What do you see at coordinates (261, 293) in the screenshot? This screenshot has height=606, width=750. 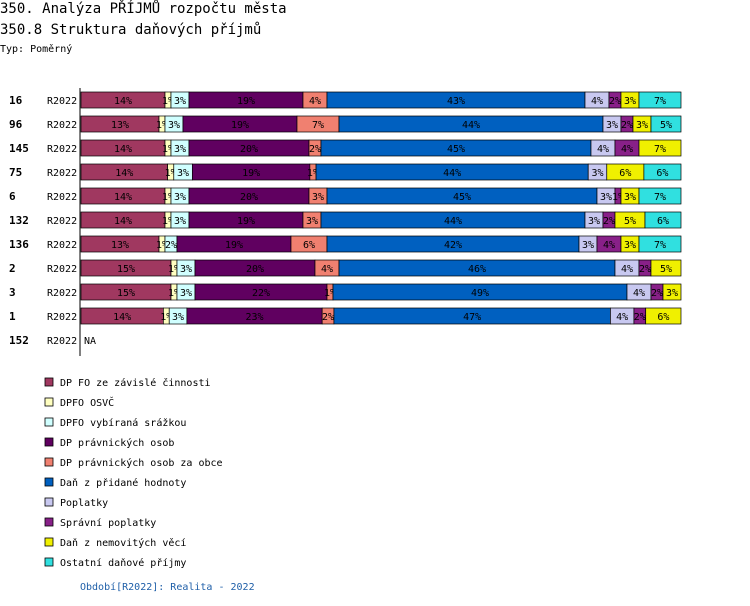 I see `data-label: 22%` at bounding box center [261, 293].